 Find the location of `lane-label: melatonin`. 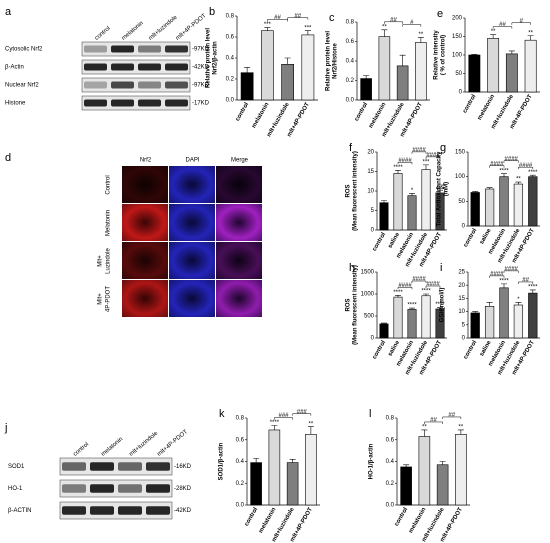

lane-label: melatonin is located at coordinates (133, 30).